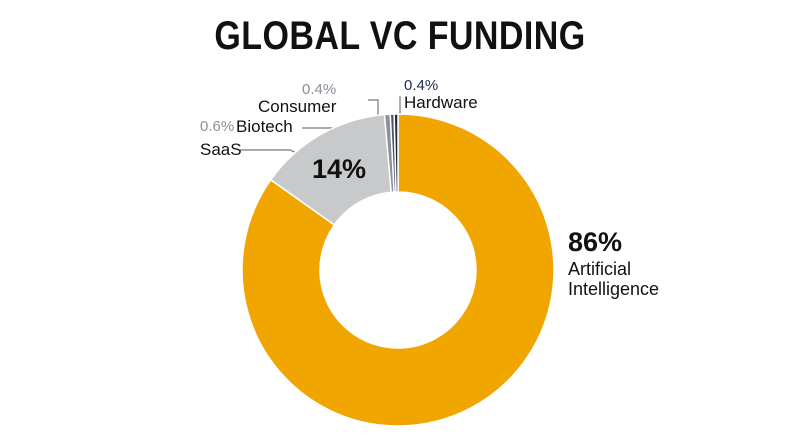 This screenshot has height=447, width=800. I want to click on value-label: 14%, so click(339, 169).